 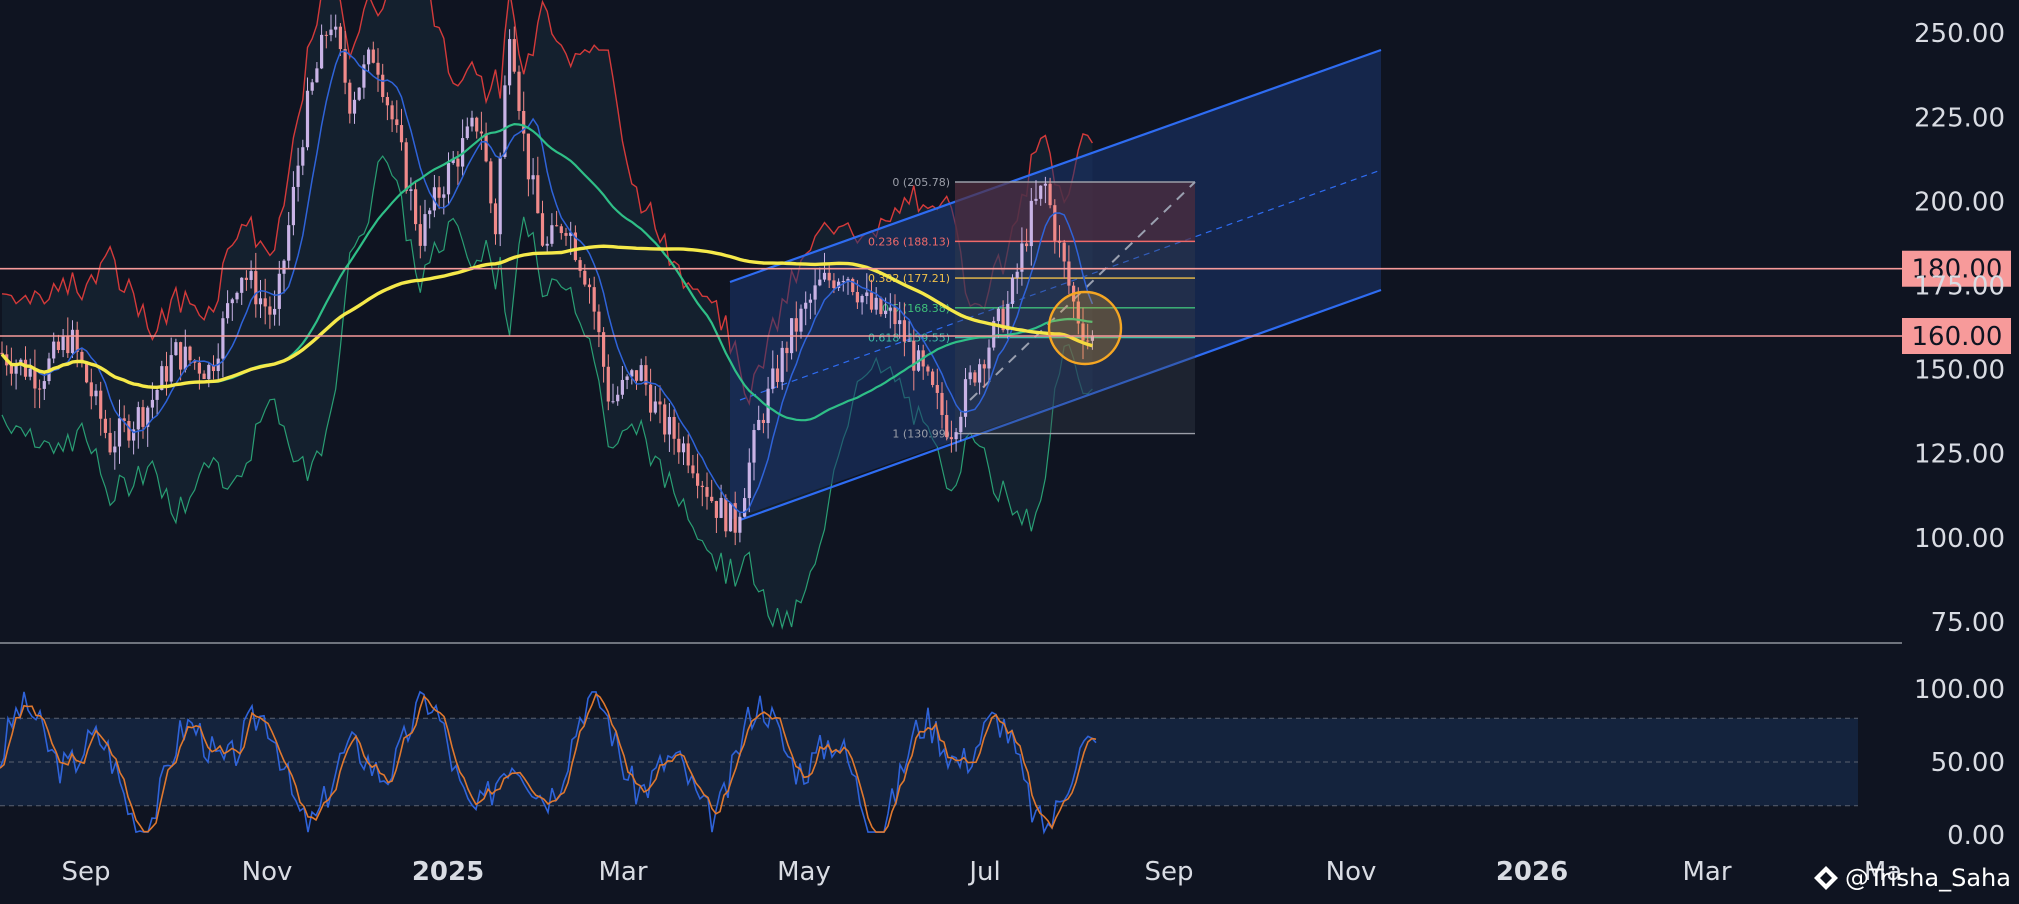 I want to click on fib-zone-top, so click(x=1075, y=211).